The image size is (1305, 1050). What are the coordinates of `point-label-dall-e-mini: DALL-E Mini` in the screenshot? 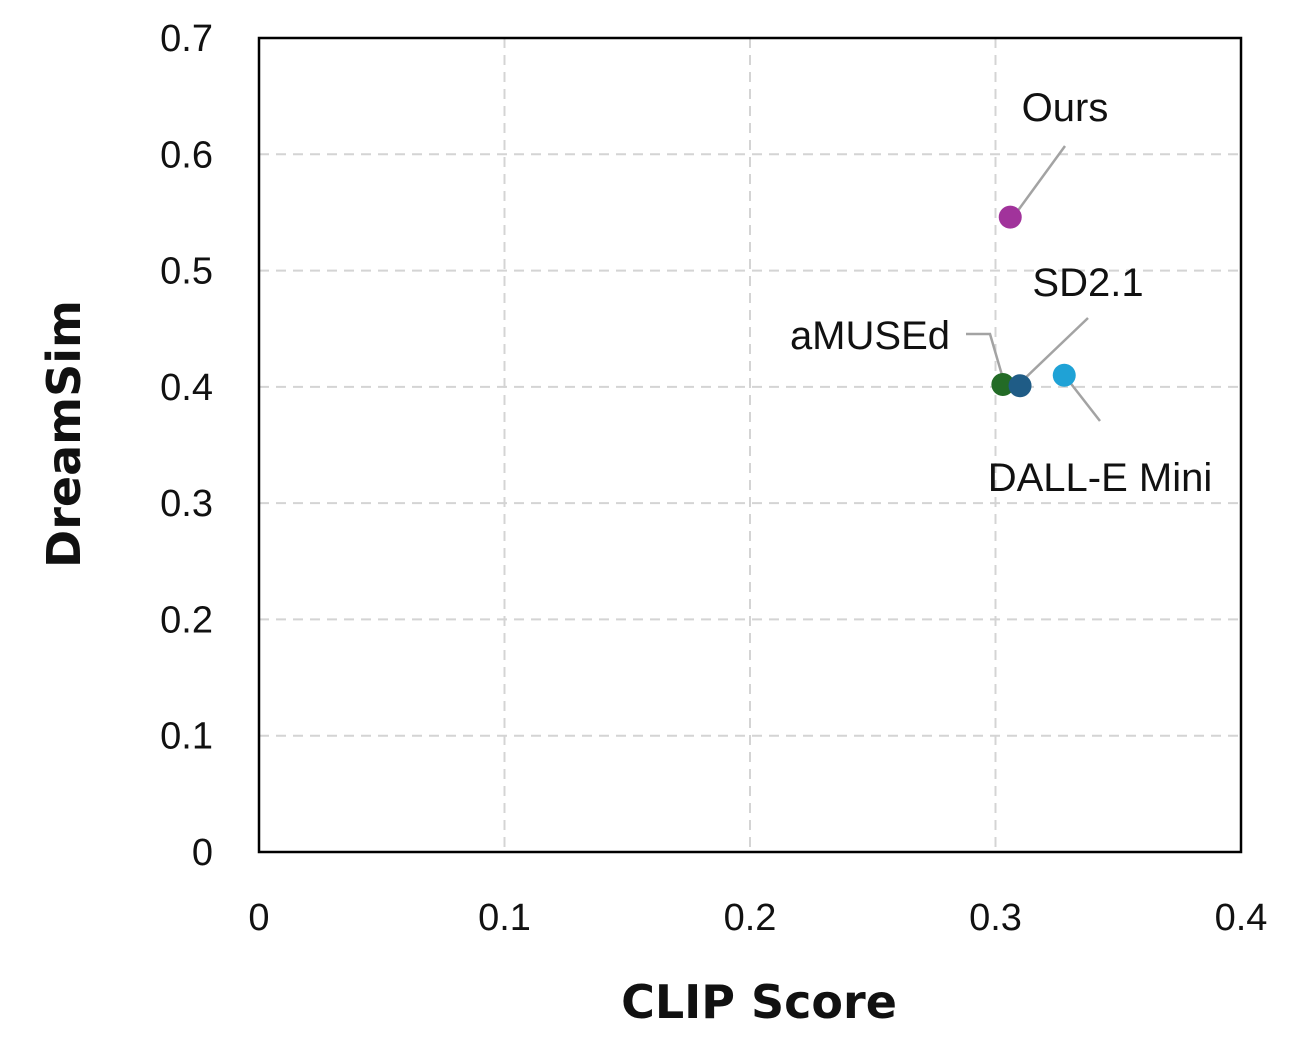 It's located at (1100, 478).